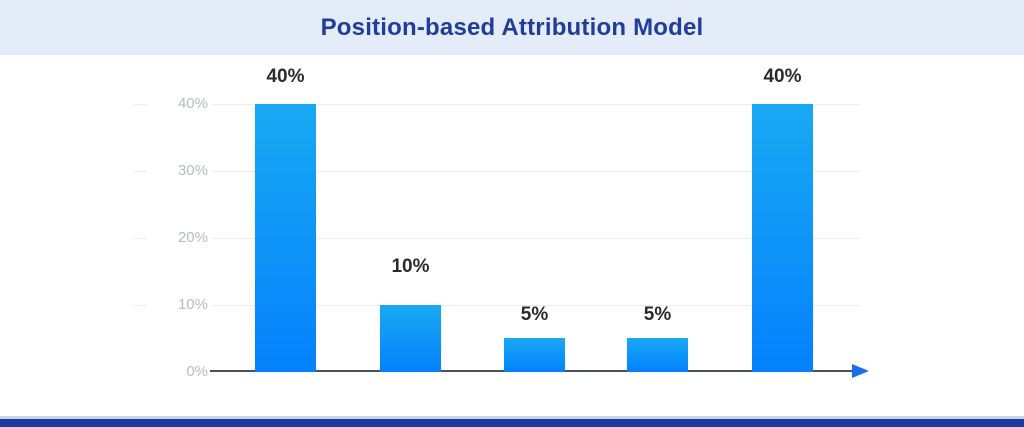  Describe the element at coordinates (192, 237) in the screenshot. I see `y-tick-label: 20%` at that location.